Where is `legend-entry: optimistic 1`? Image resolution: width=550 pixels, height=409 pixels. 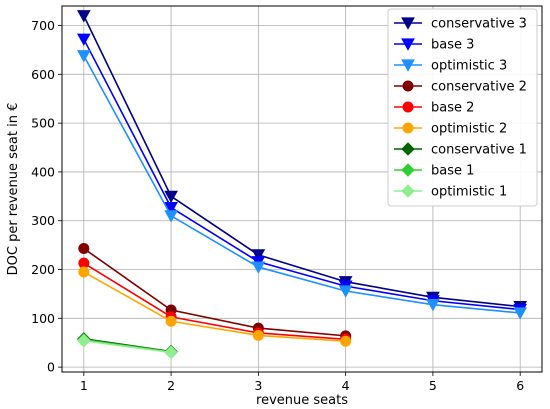
legend-entry: optimistic 1 is located at coordinates (450, 192).